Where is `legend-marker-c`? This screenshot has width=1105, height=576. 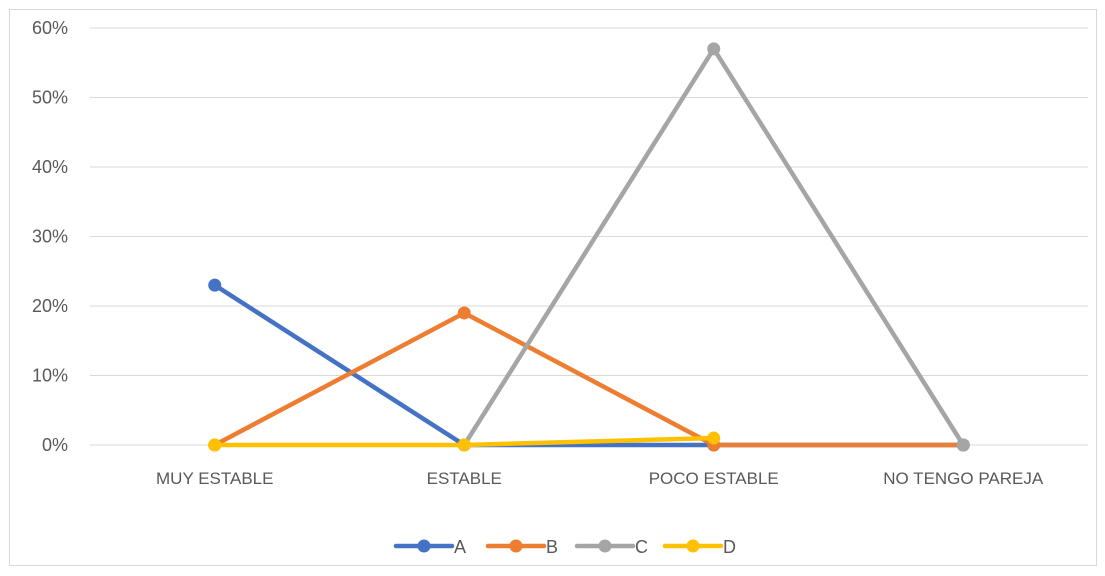 legend-marker-c is located at coordinates (605, 546).